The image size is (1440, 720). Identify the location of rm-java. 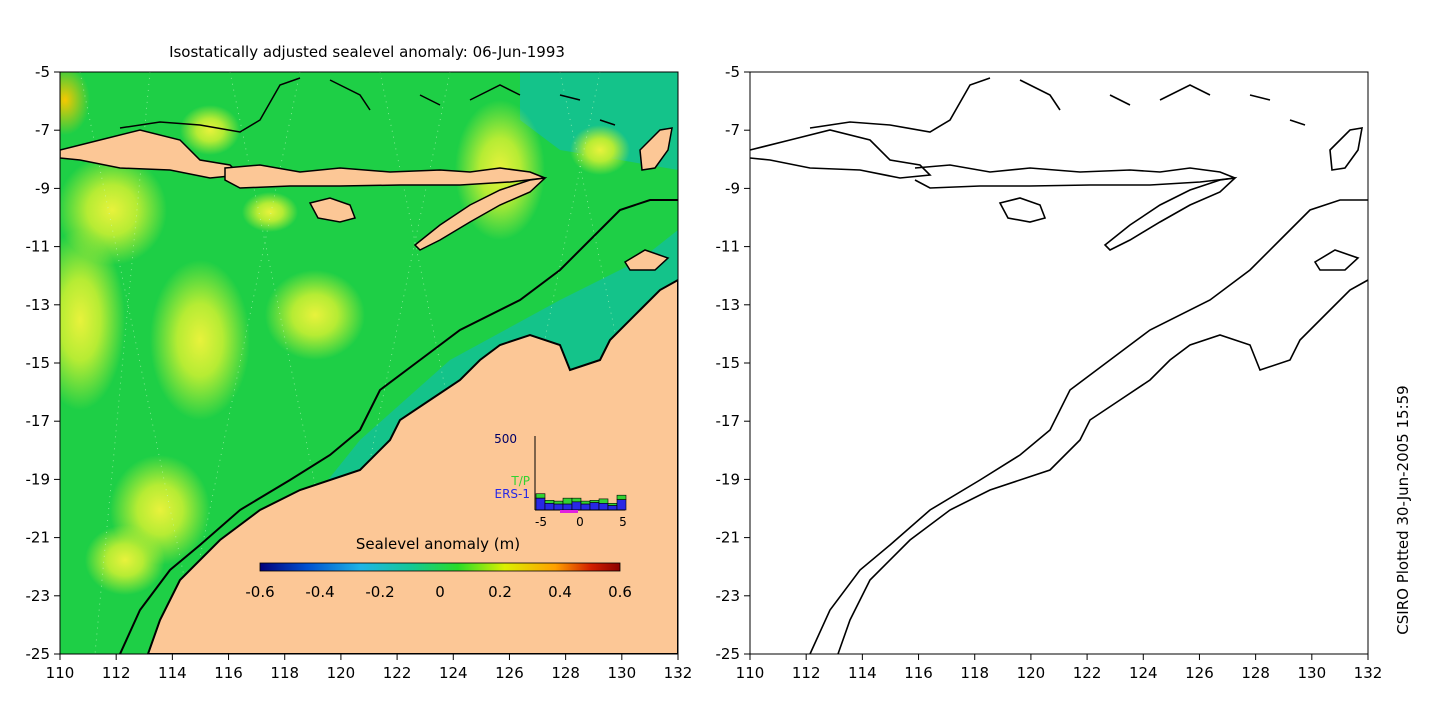
(840, 154).